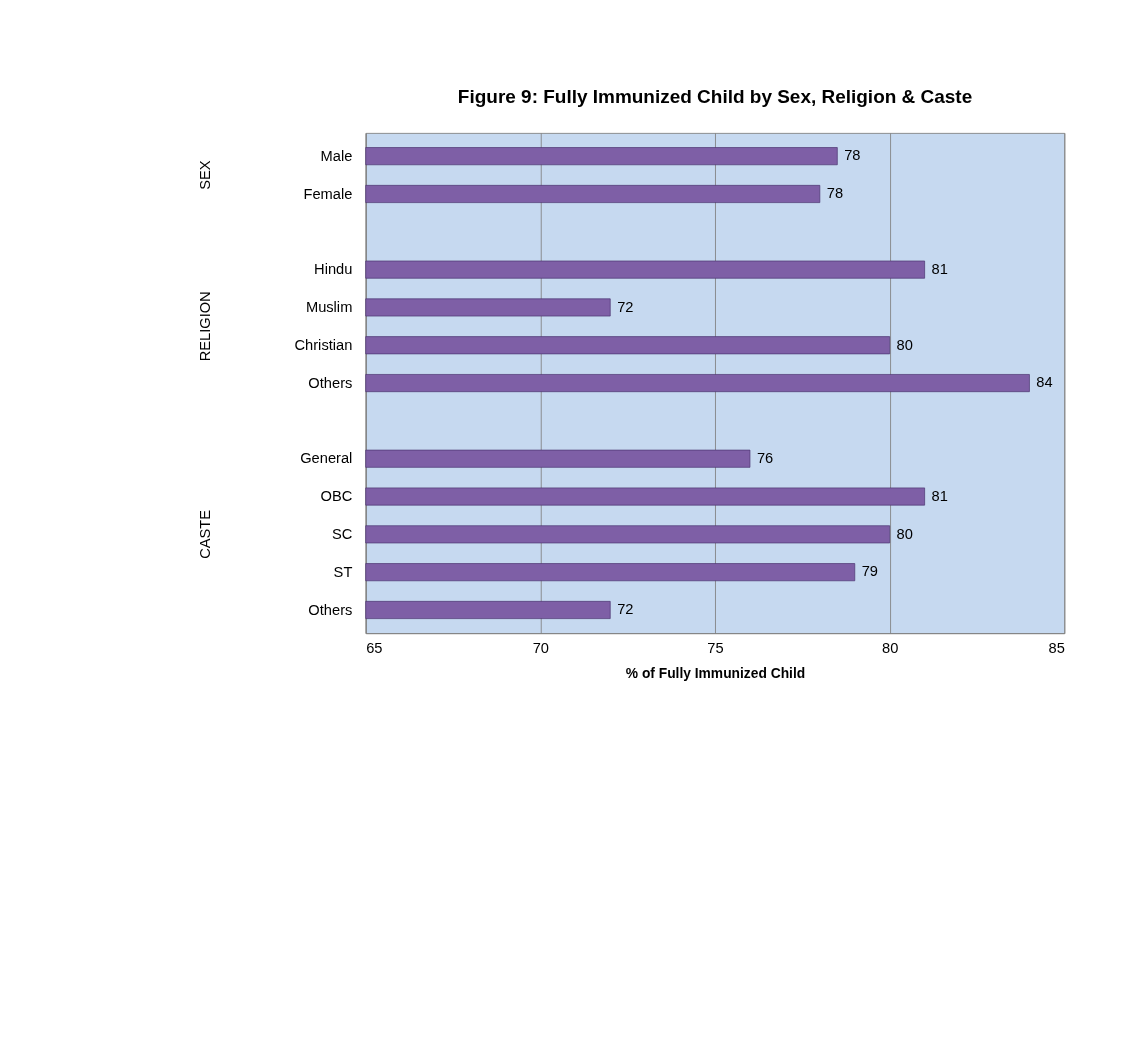 The image size is (1142, 1064). Describe the element at coordinates (540, 648) in the screenshot. I see `x-tick-label: 70` at that location.